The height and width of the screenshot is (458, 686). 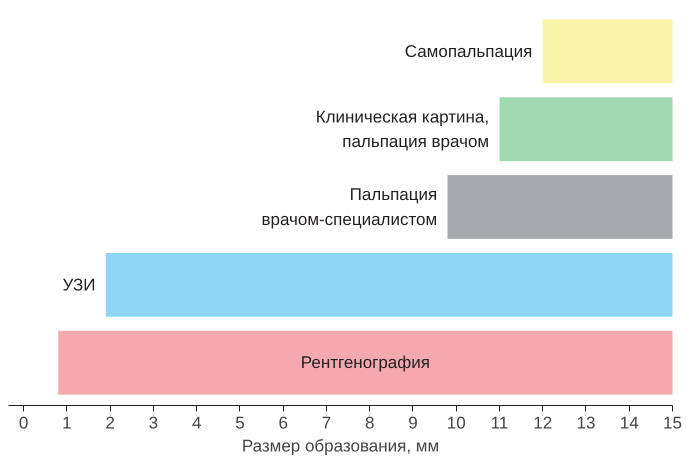 I want to click on x-axis-title: Размер образования, мм, so click(x=341, y=446).